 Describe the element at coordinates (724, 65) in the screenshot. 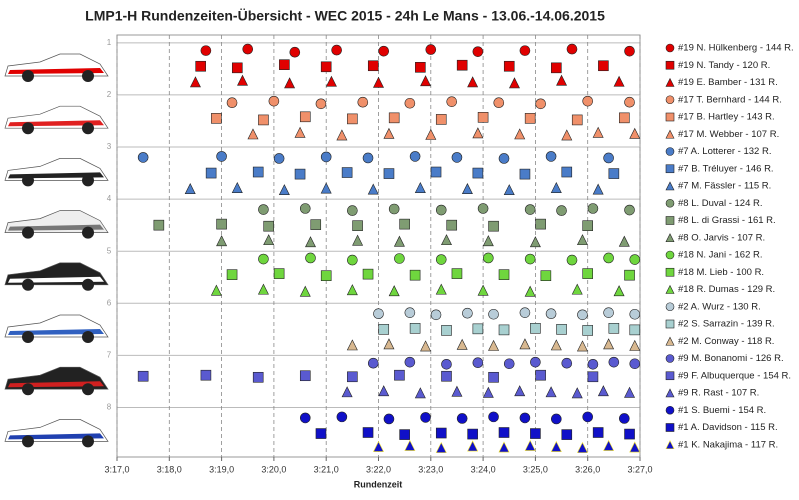

I see `legend-label: #19 N. Tandy - 120 R.` at that location.